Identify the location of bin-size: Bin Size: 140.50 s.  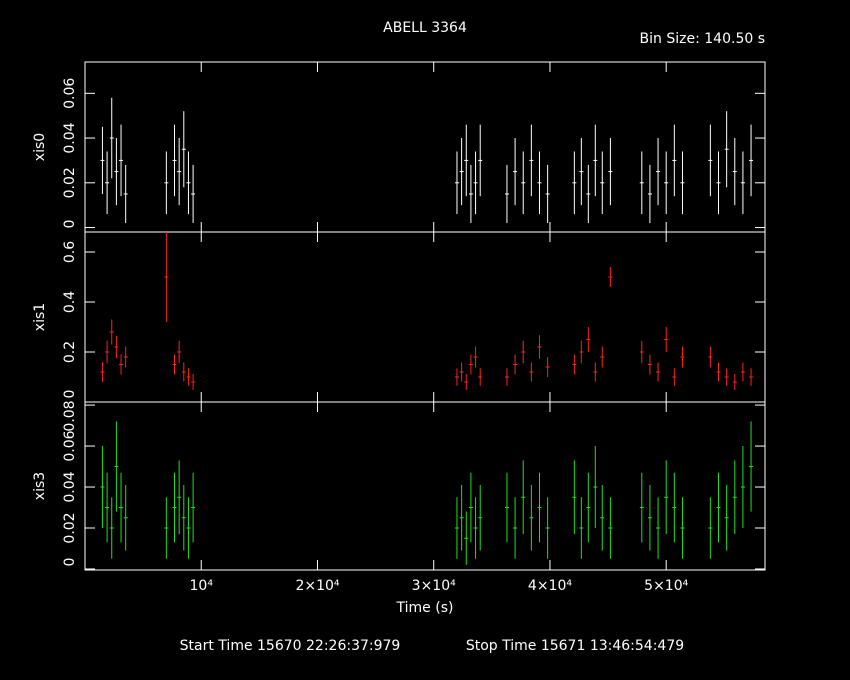
(702, 39).